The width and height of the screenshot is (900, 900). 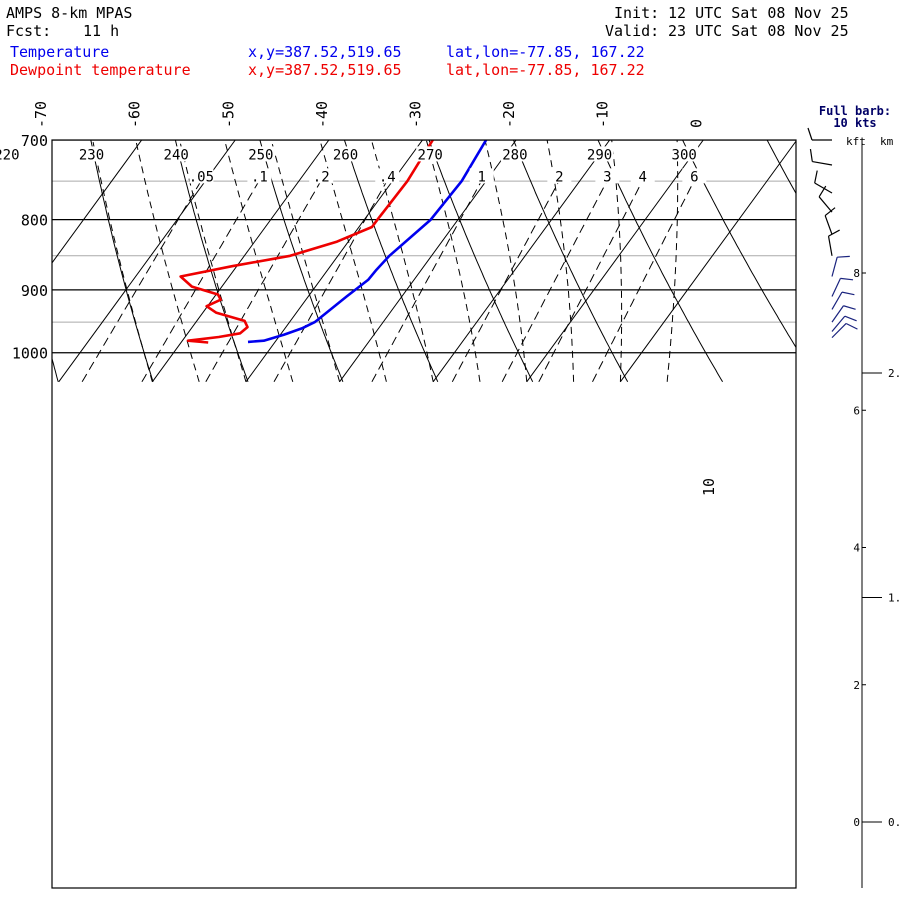 What do you see at coordinates (856, 141) in the screenshot?
I see `kft-label: kft` at bounding box center [856, 141].